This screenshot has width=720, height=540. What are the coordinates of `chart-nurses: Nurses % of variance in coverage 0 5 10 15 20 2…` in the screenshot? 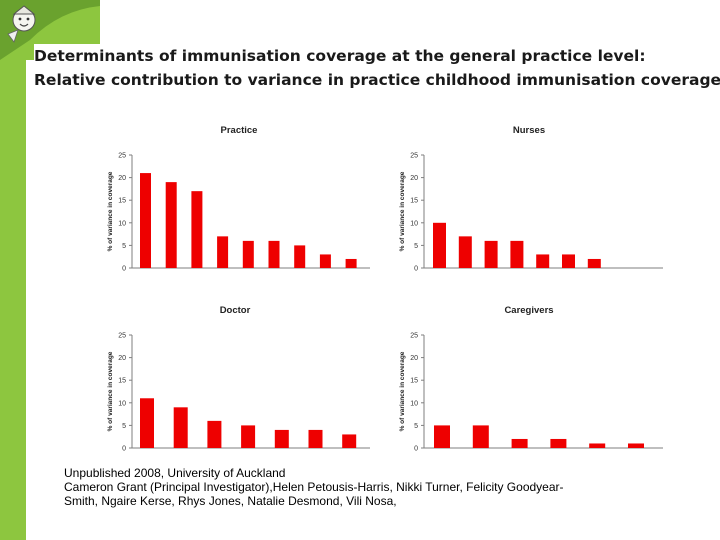 It's located at (531, 199).